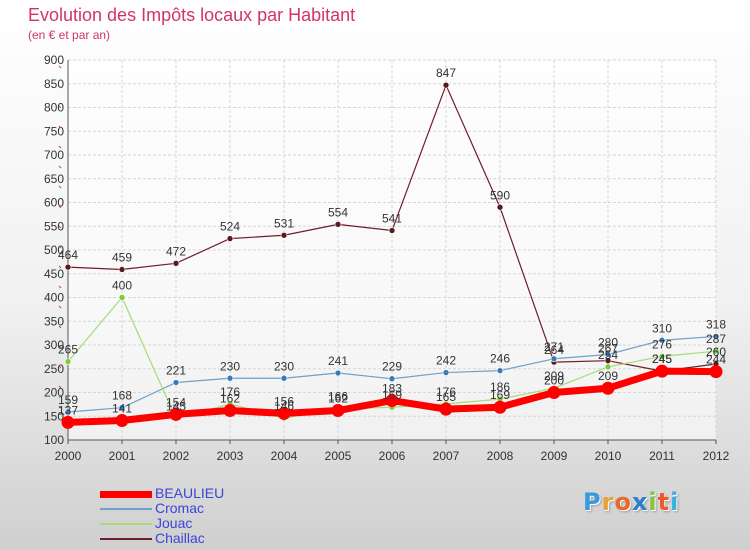 Image resolution: width=750 pixels, height=550 pixels. Describe the element at coordinates (608, 502) in the screenshot. I see `logo-letter: r` at that location.